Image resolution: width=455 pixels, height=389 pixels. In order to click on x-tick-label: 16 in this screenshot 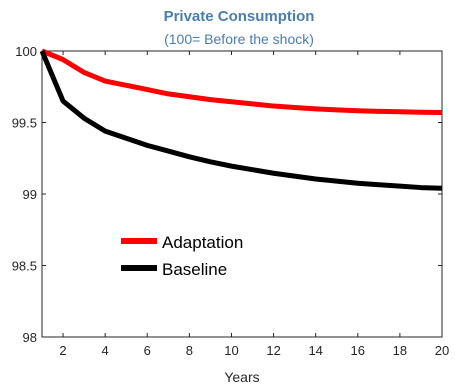, I will do `click(358, 350)`.